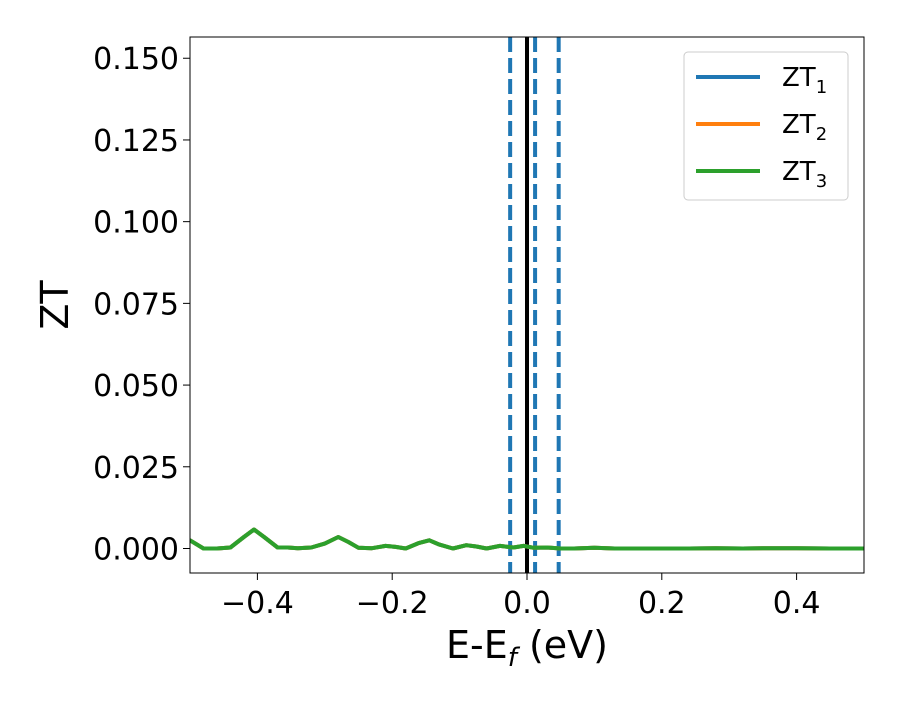 The image size is (900, 704). I want to click on x-tick-label: −0.4, so click(257, 603).